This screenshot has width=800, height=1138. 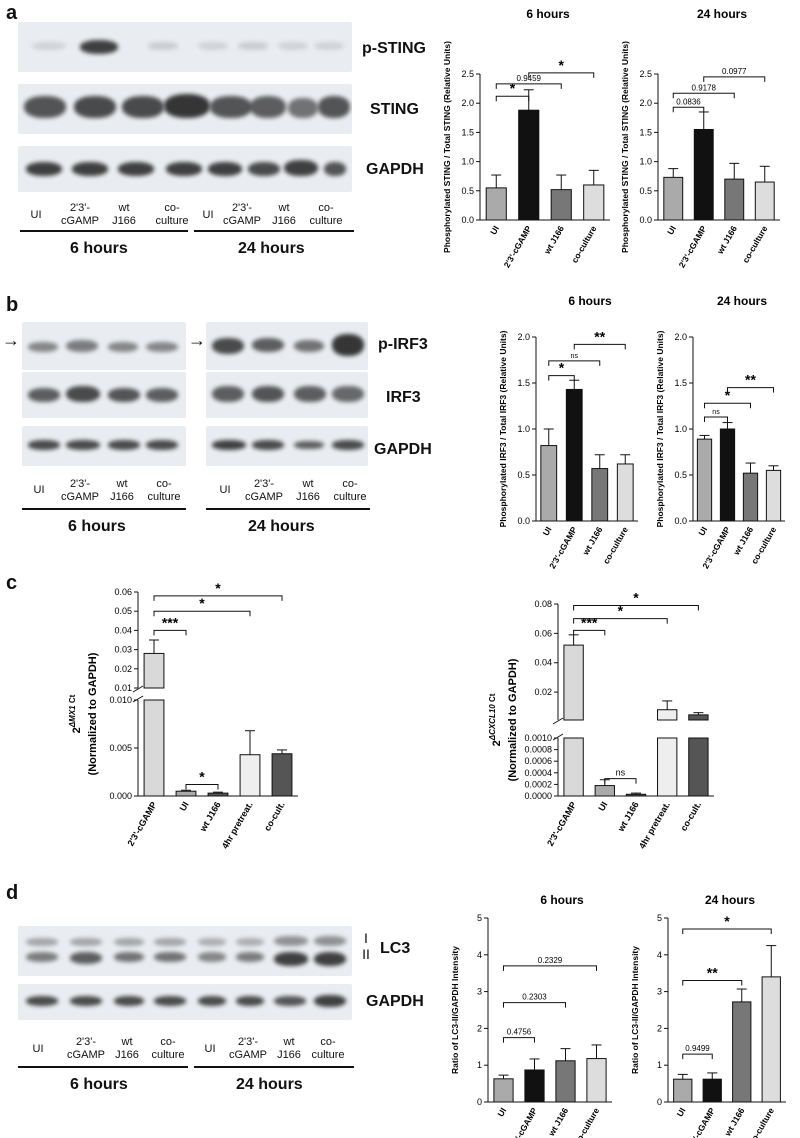 I want to click on y-tick-label: 0.005, so click(x=120, y=748).